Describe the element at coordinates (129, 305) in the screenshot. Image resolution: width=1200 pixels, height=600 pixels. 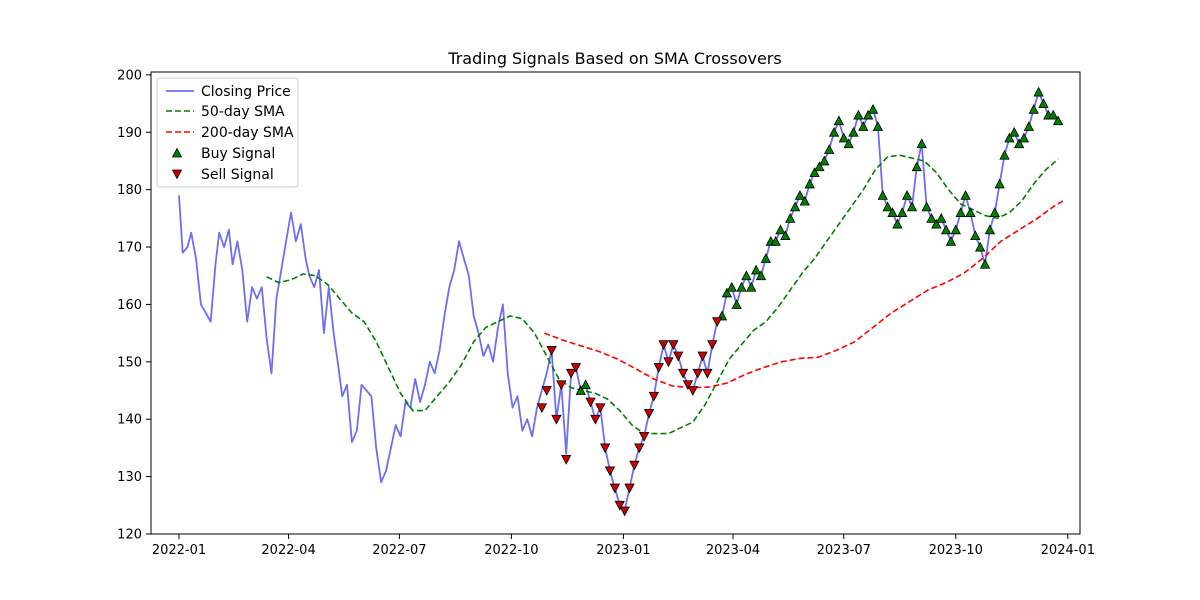
I see `y-tick-label: 160` at that location.